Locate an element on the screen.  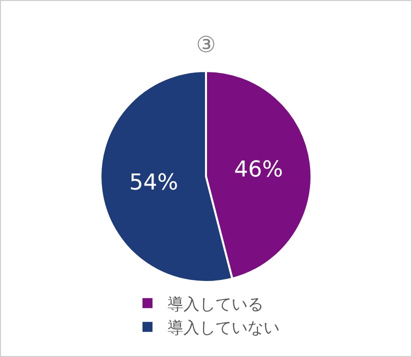
legend-label: 導入していない is located at coordinates (224, 328).